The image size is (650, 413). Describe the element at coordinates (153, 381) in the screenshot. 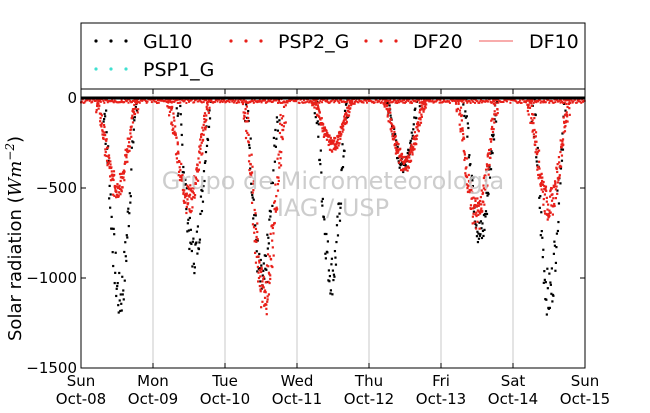

I see `x-tick-label-day: Mon` at that location.